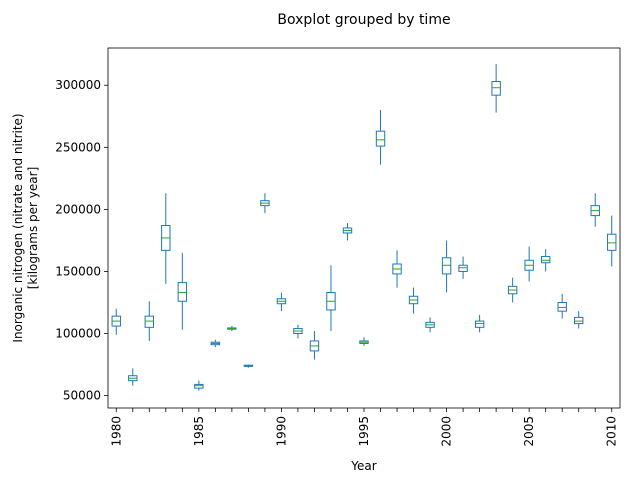 The width and height of the screenshot is (630, 483). I want to click on box-group-1981, so click(133, 377).